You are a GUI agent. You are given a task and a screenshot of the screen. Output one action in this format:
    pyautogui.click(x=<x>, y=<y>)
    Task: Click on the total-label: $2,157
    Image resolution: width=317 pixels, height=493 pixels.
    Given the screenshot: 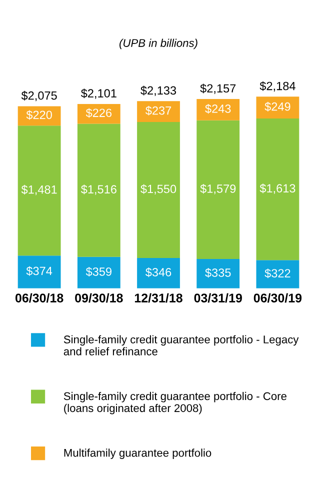 What is the action you would take?
    pyautogui.click(x=218, y=89)
    